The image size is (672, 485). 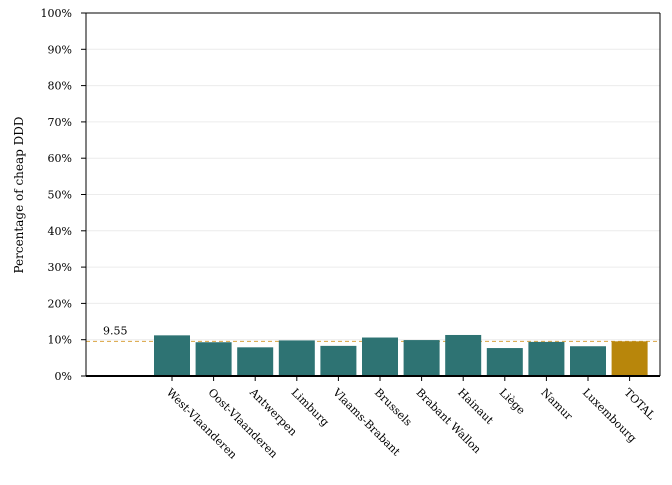 What do you see at coordinates (60, 267) in the screenshot?
I see `y-tick-label: 30%` at bounding box center [60, 267].